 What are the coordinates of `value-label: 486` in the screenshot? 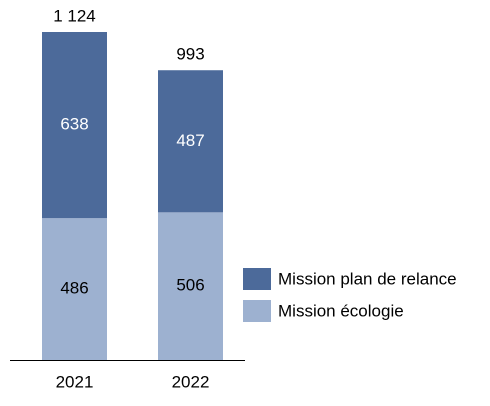 It's located at (74, 288).